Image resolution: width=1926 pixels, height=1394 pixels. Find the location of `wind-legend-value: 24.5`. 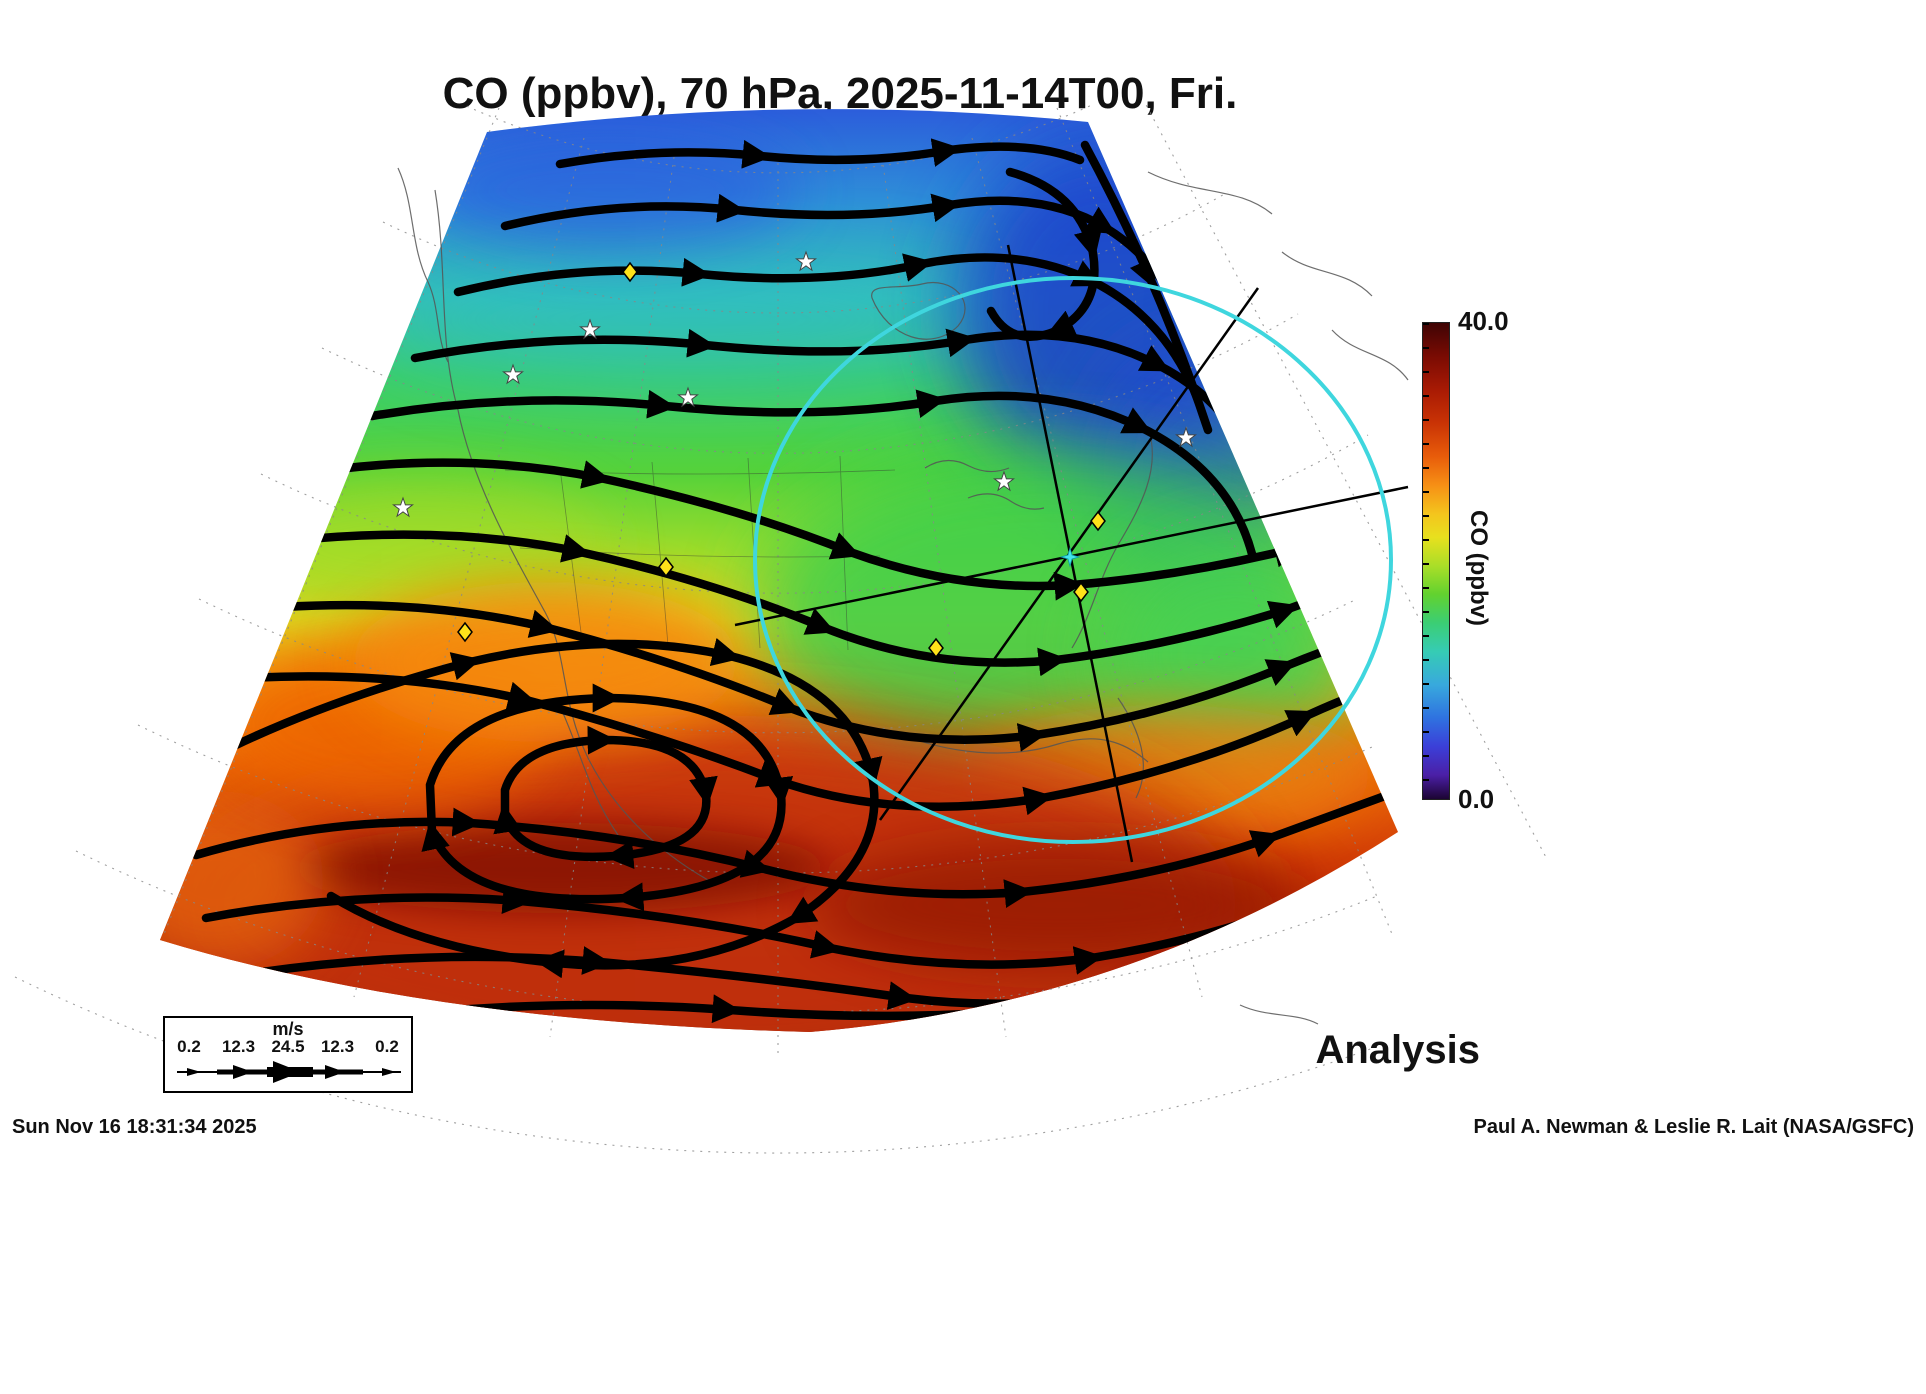

wind-legend-value: 24.5 is located at coordinates (288, 1046).